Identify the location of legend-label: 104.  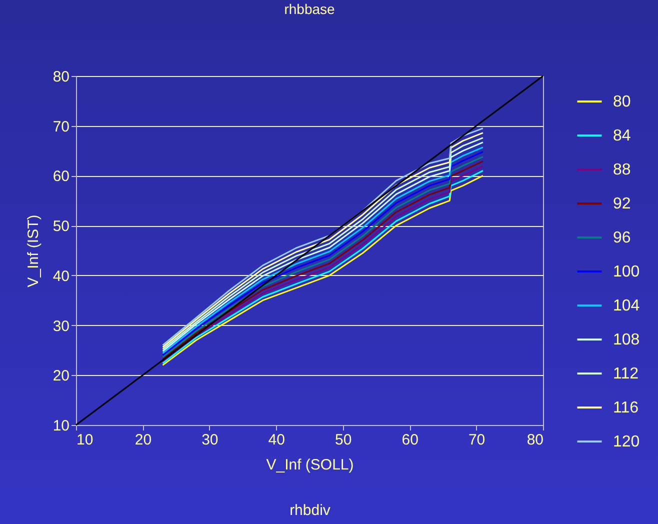
(626, 306).